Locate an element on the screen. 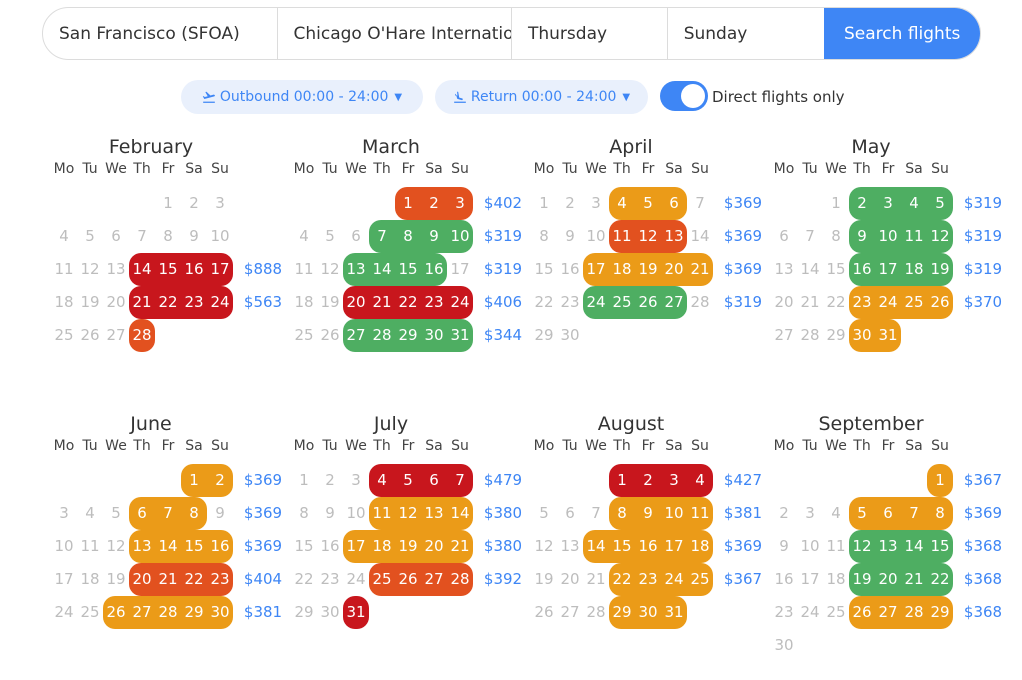 The height and width of the screenshot is (680, 1022). search-flights-button: Search flights is located at coordinates (902, 33).